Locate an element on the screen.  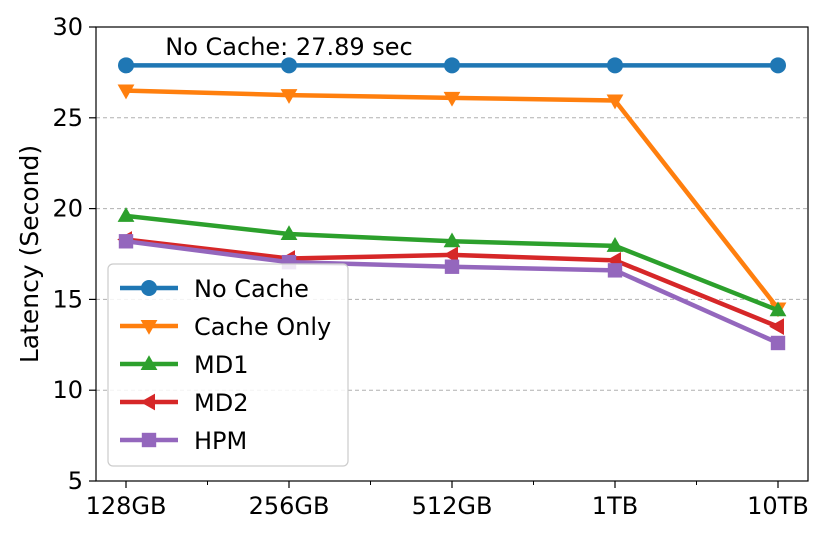
annotation-no-cache: No Cache: 27.89 sec is located at coordinates (288, 47).